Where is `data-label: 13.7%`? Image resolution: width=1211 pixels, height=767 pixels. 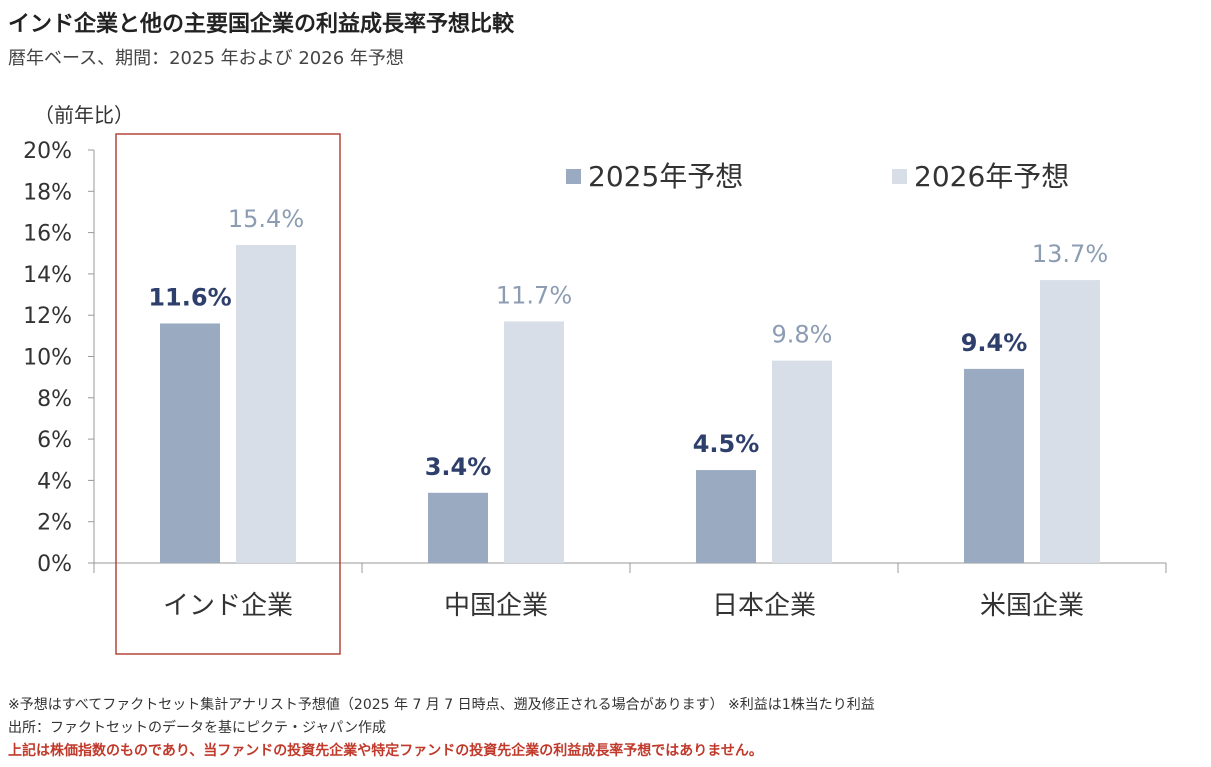
data-label: 13.7% is located at coordinates (1070, 254).